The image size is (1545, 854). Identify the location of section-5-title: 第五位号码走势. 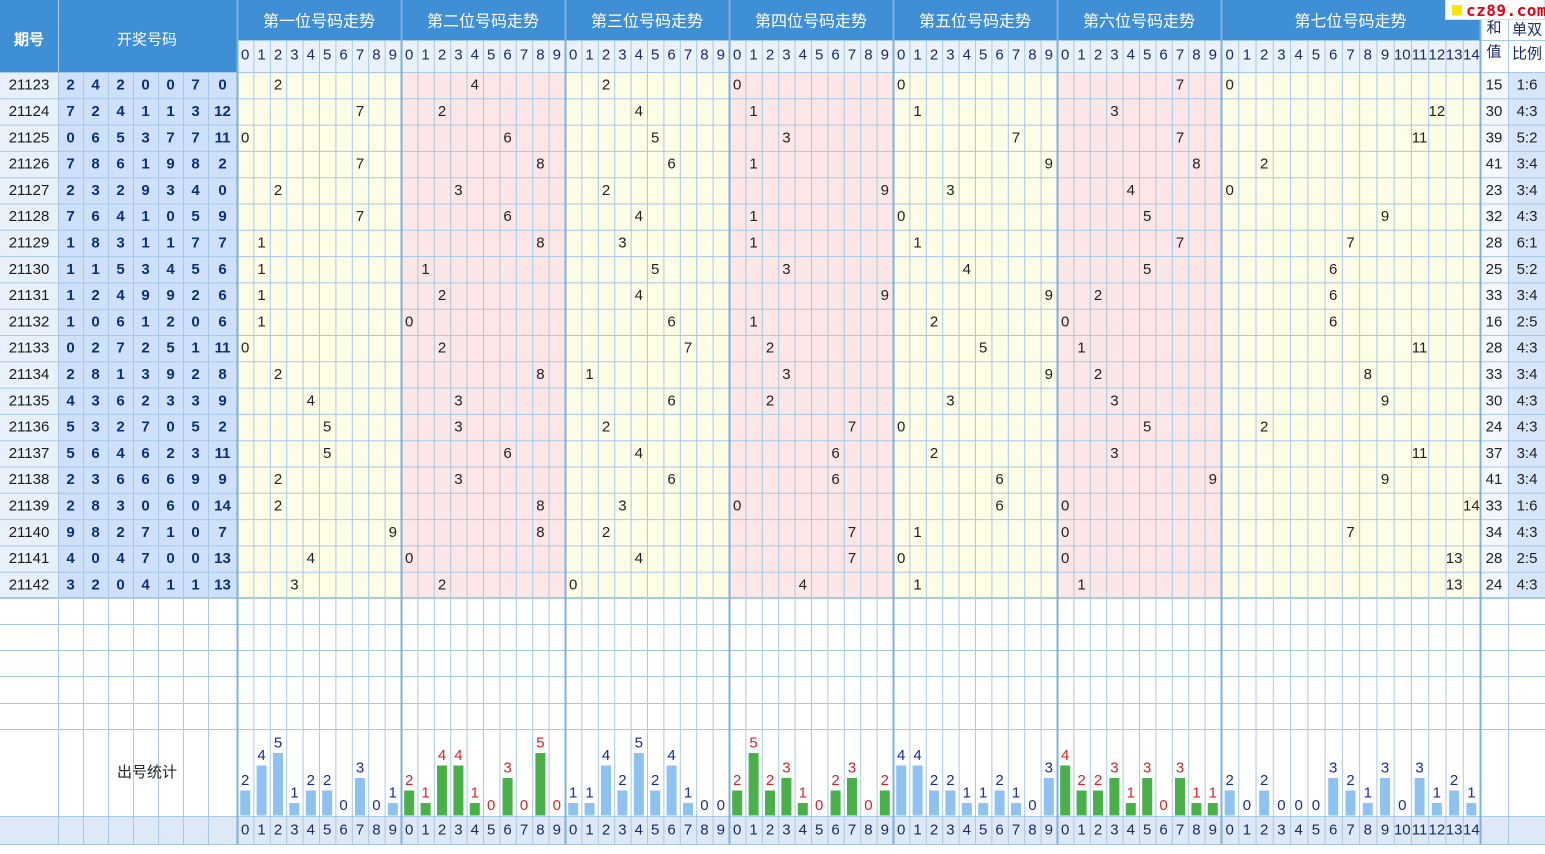
(975, 22).